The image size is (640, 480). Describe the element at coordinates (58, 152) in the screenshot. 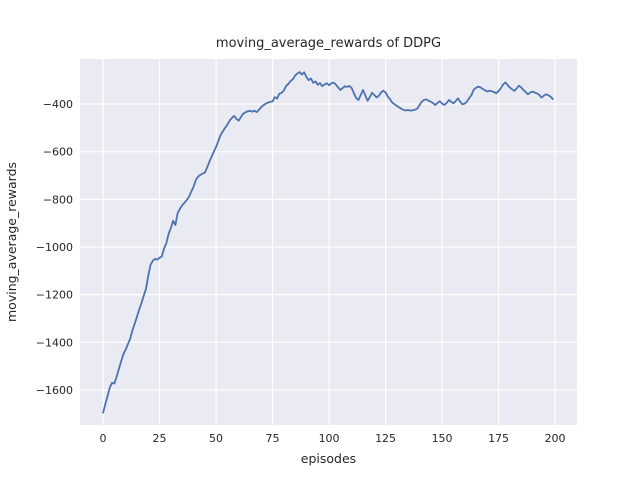

I see `y-tick-label: −600` at that location.